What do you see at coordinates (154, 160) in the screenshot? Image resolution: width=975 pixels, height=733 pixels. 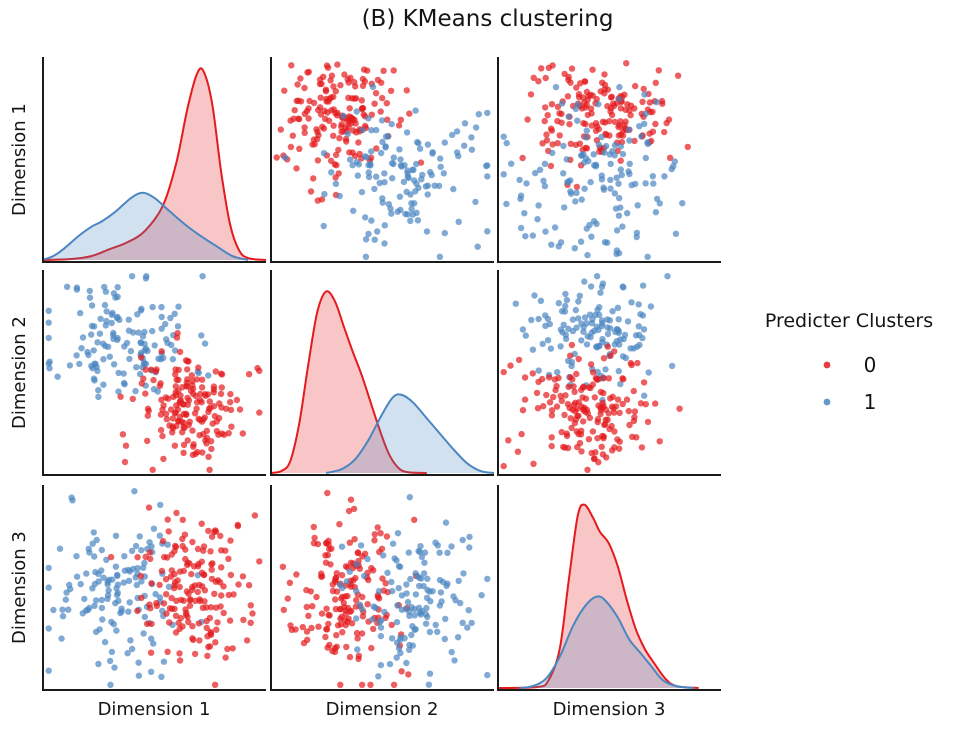 I see `kde-panel-dim1` at bounding box center [154, 160].